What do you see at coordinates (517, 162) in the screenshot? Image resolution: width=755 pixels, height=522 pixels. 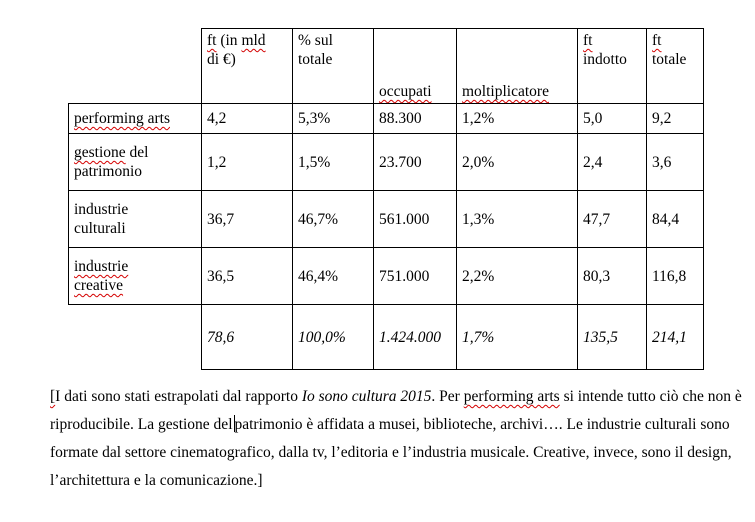 I see `cell-moltiplicatore: 2,0%` at bounding box center [517, 162].